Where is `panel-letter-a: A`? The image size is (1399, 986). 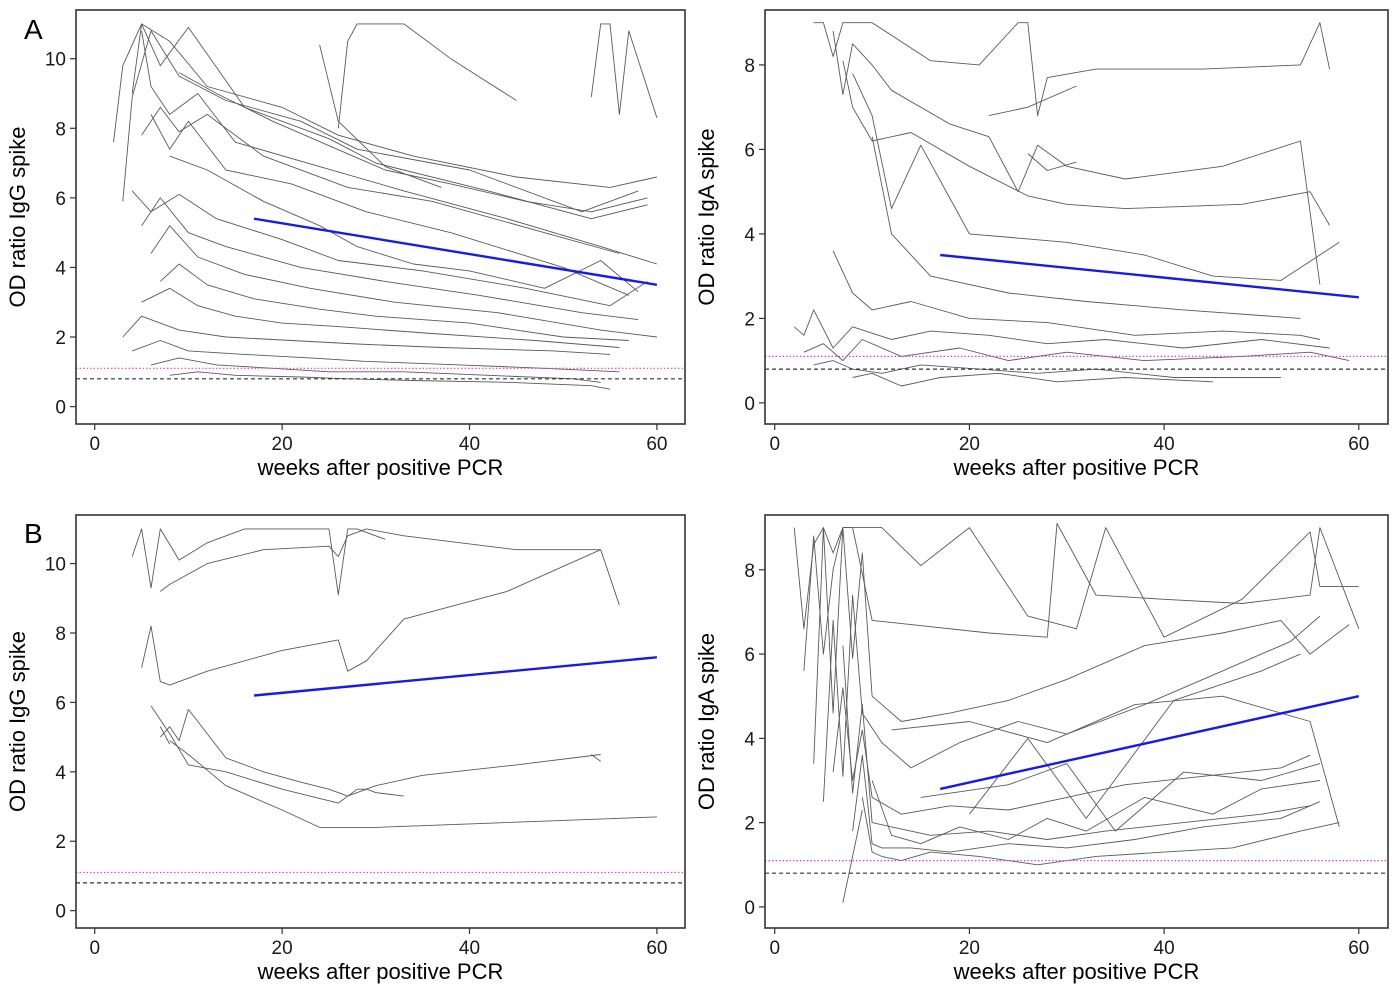
panel-letter-a: A is located at coordinates (33, 29).